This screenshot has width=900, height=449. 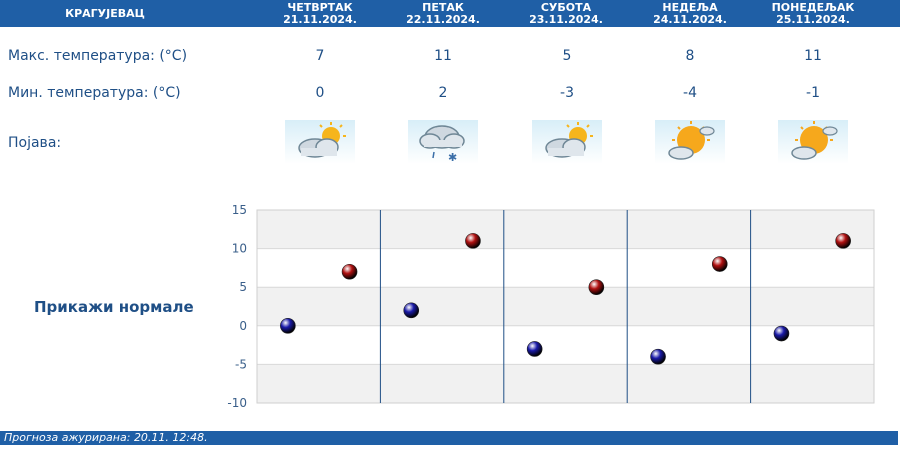 I want to click on city-name: КРАГУЈЕВАЦ, so click(x=105, y=13).